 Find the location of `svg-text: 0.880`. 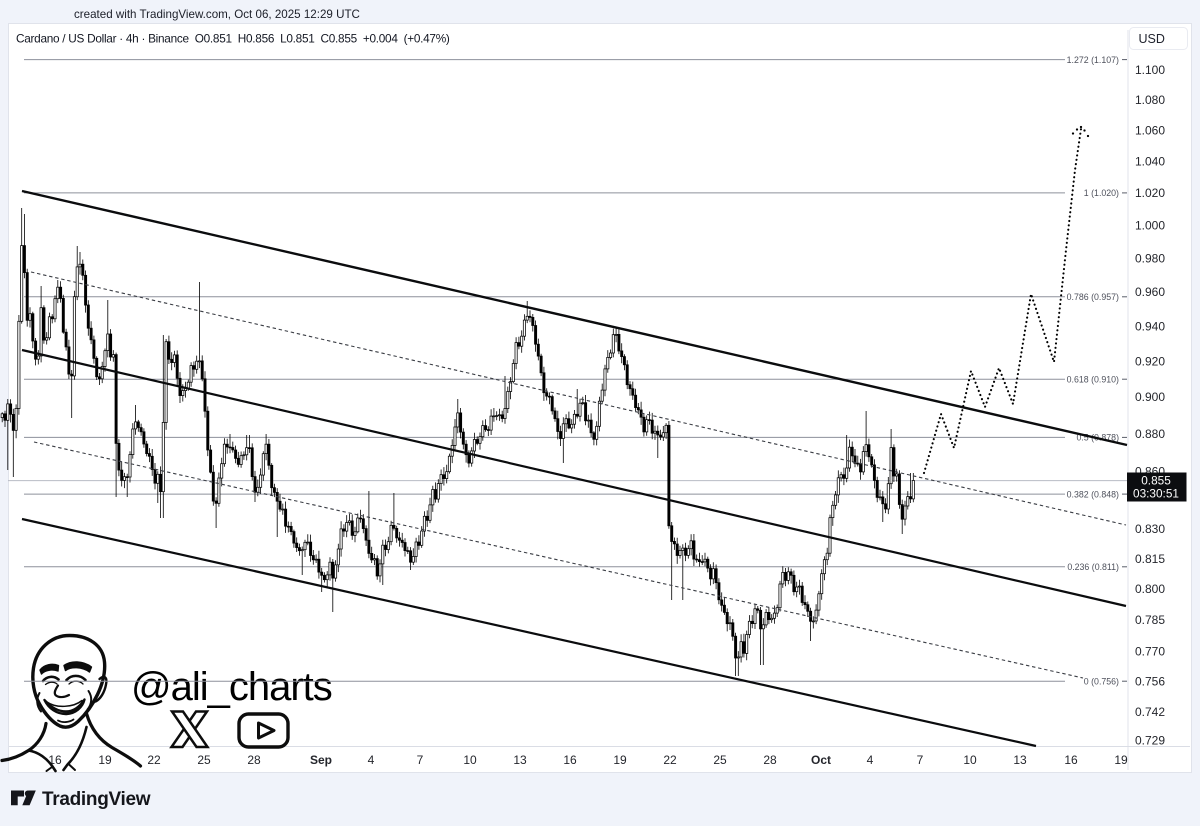

svg-text: 0.880 is located at coordinates (1150, 434).